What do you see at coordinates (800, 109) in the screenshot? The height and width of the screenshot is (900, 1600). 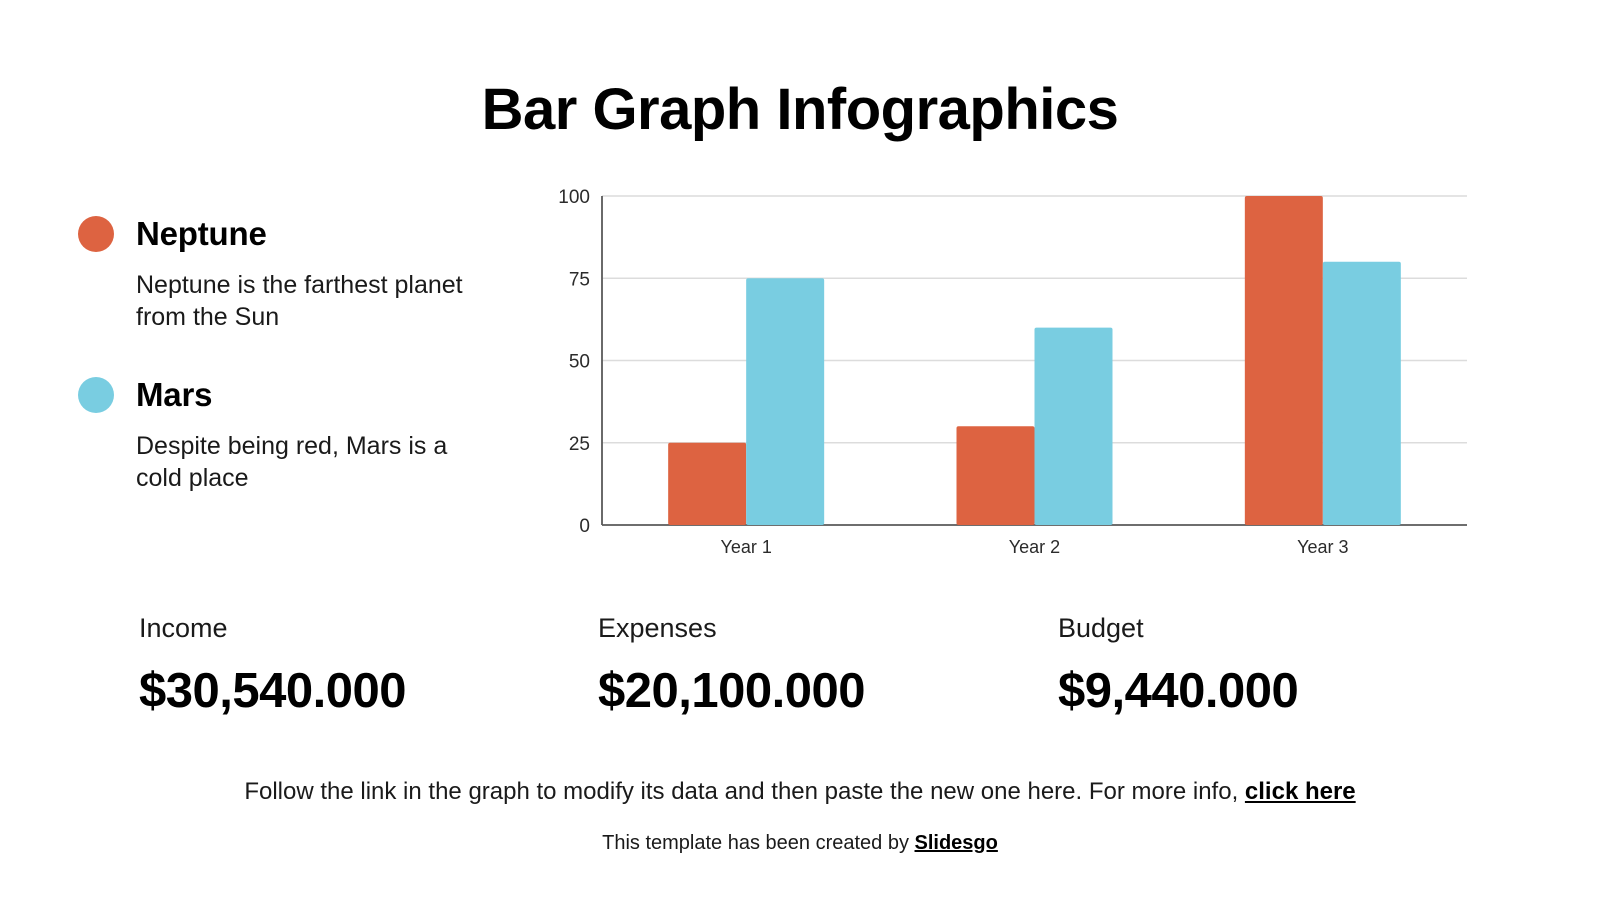 I see `page-title: Bar Graph Infographics` at bounding box center [800, 109].